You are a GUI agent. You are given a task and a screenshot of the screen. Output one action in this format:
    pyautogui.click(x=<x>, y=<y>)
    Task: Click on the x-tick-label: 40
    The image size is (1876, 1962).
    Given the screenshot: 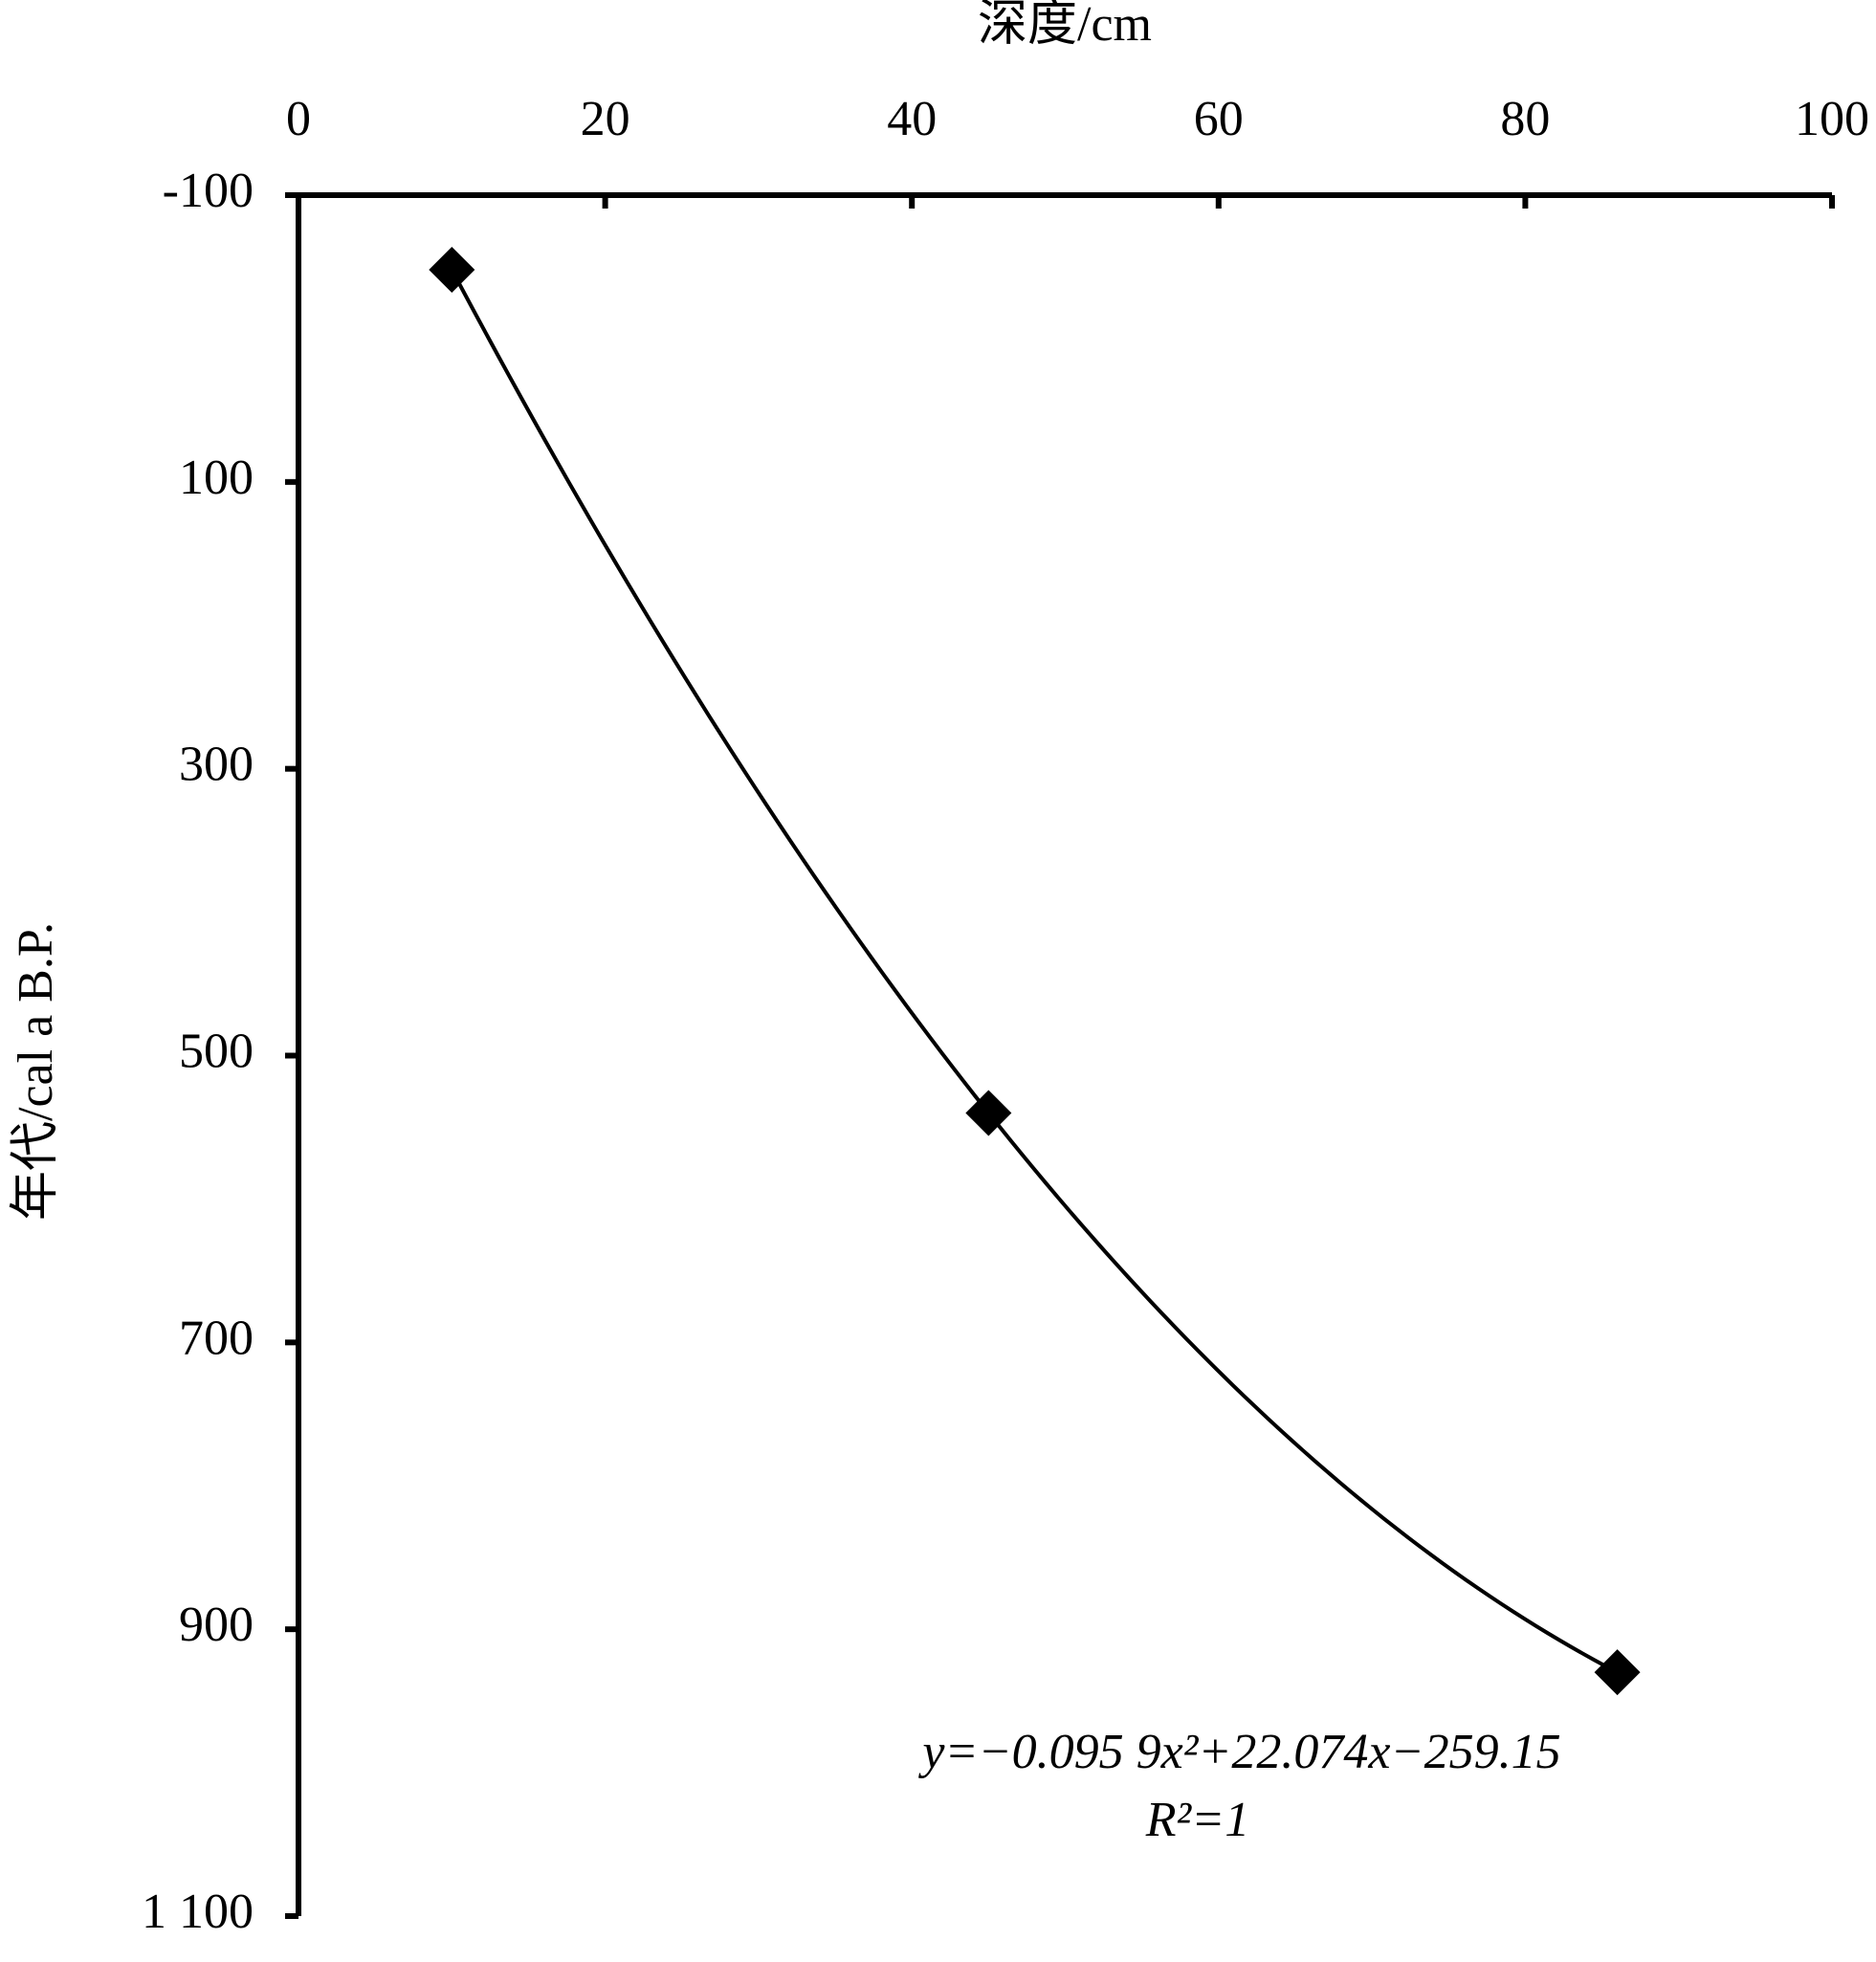 What is the action you would take?
    pyautogui.click(x=912, y=119)
    